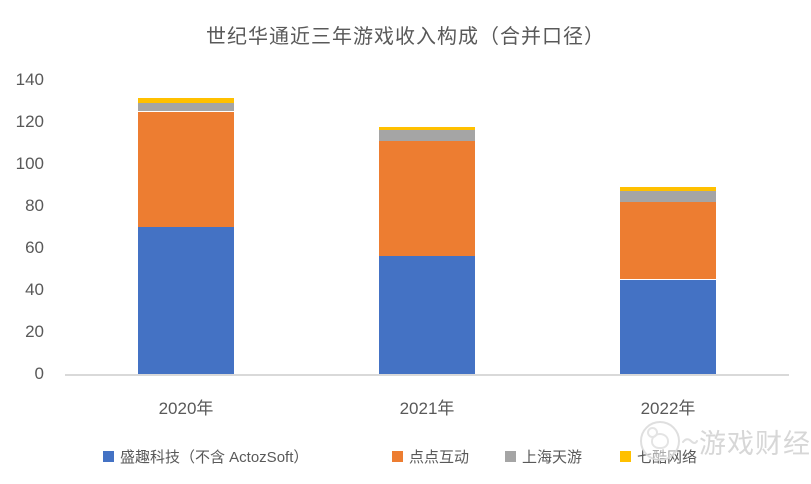 This screenshot has width=811, height=484. Describe the element at coordinates (427, 375) in the screenshot. I see `x-axis-line` at that location.